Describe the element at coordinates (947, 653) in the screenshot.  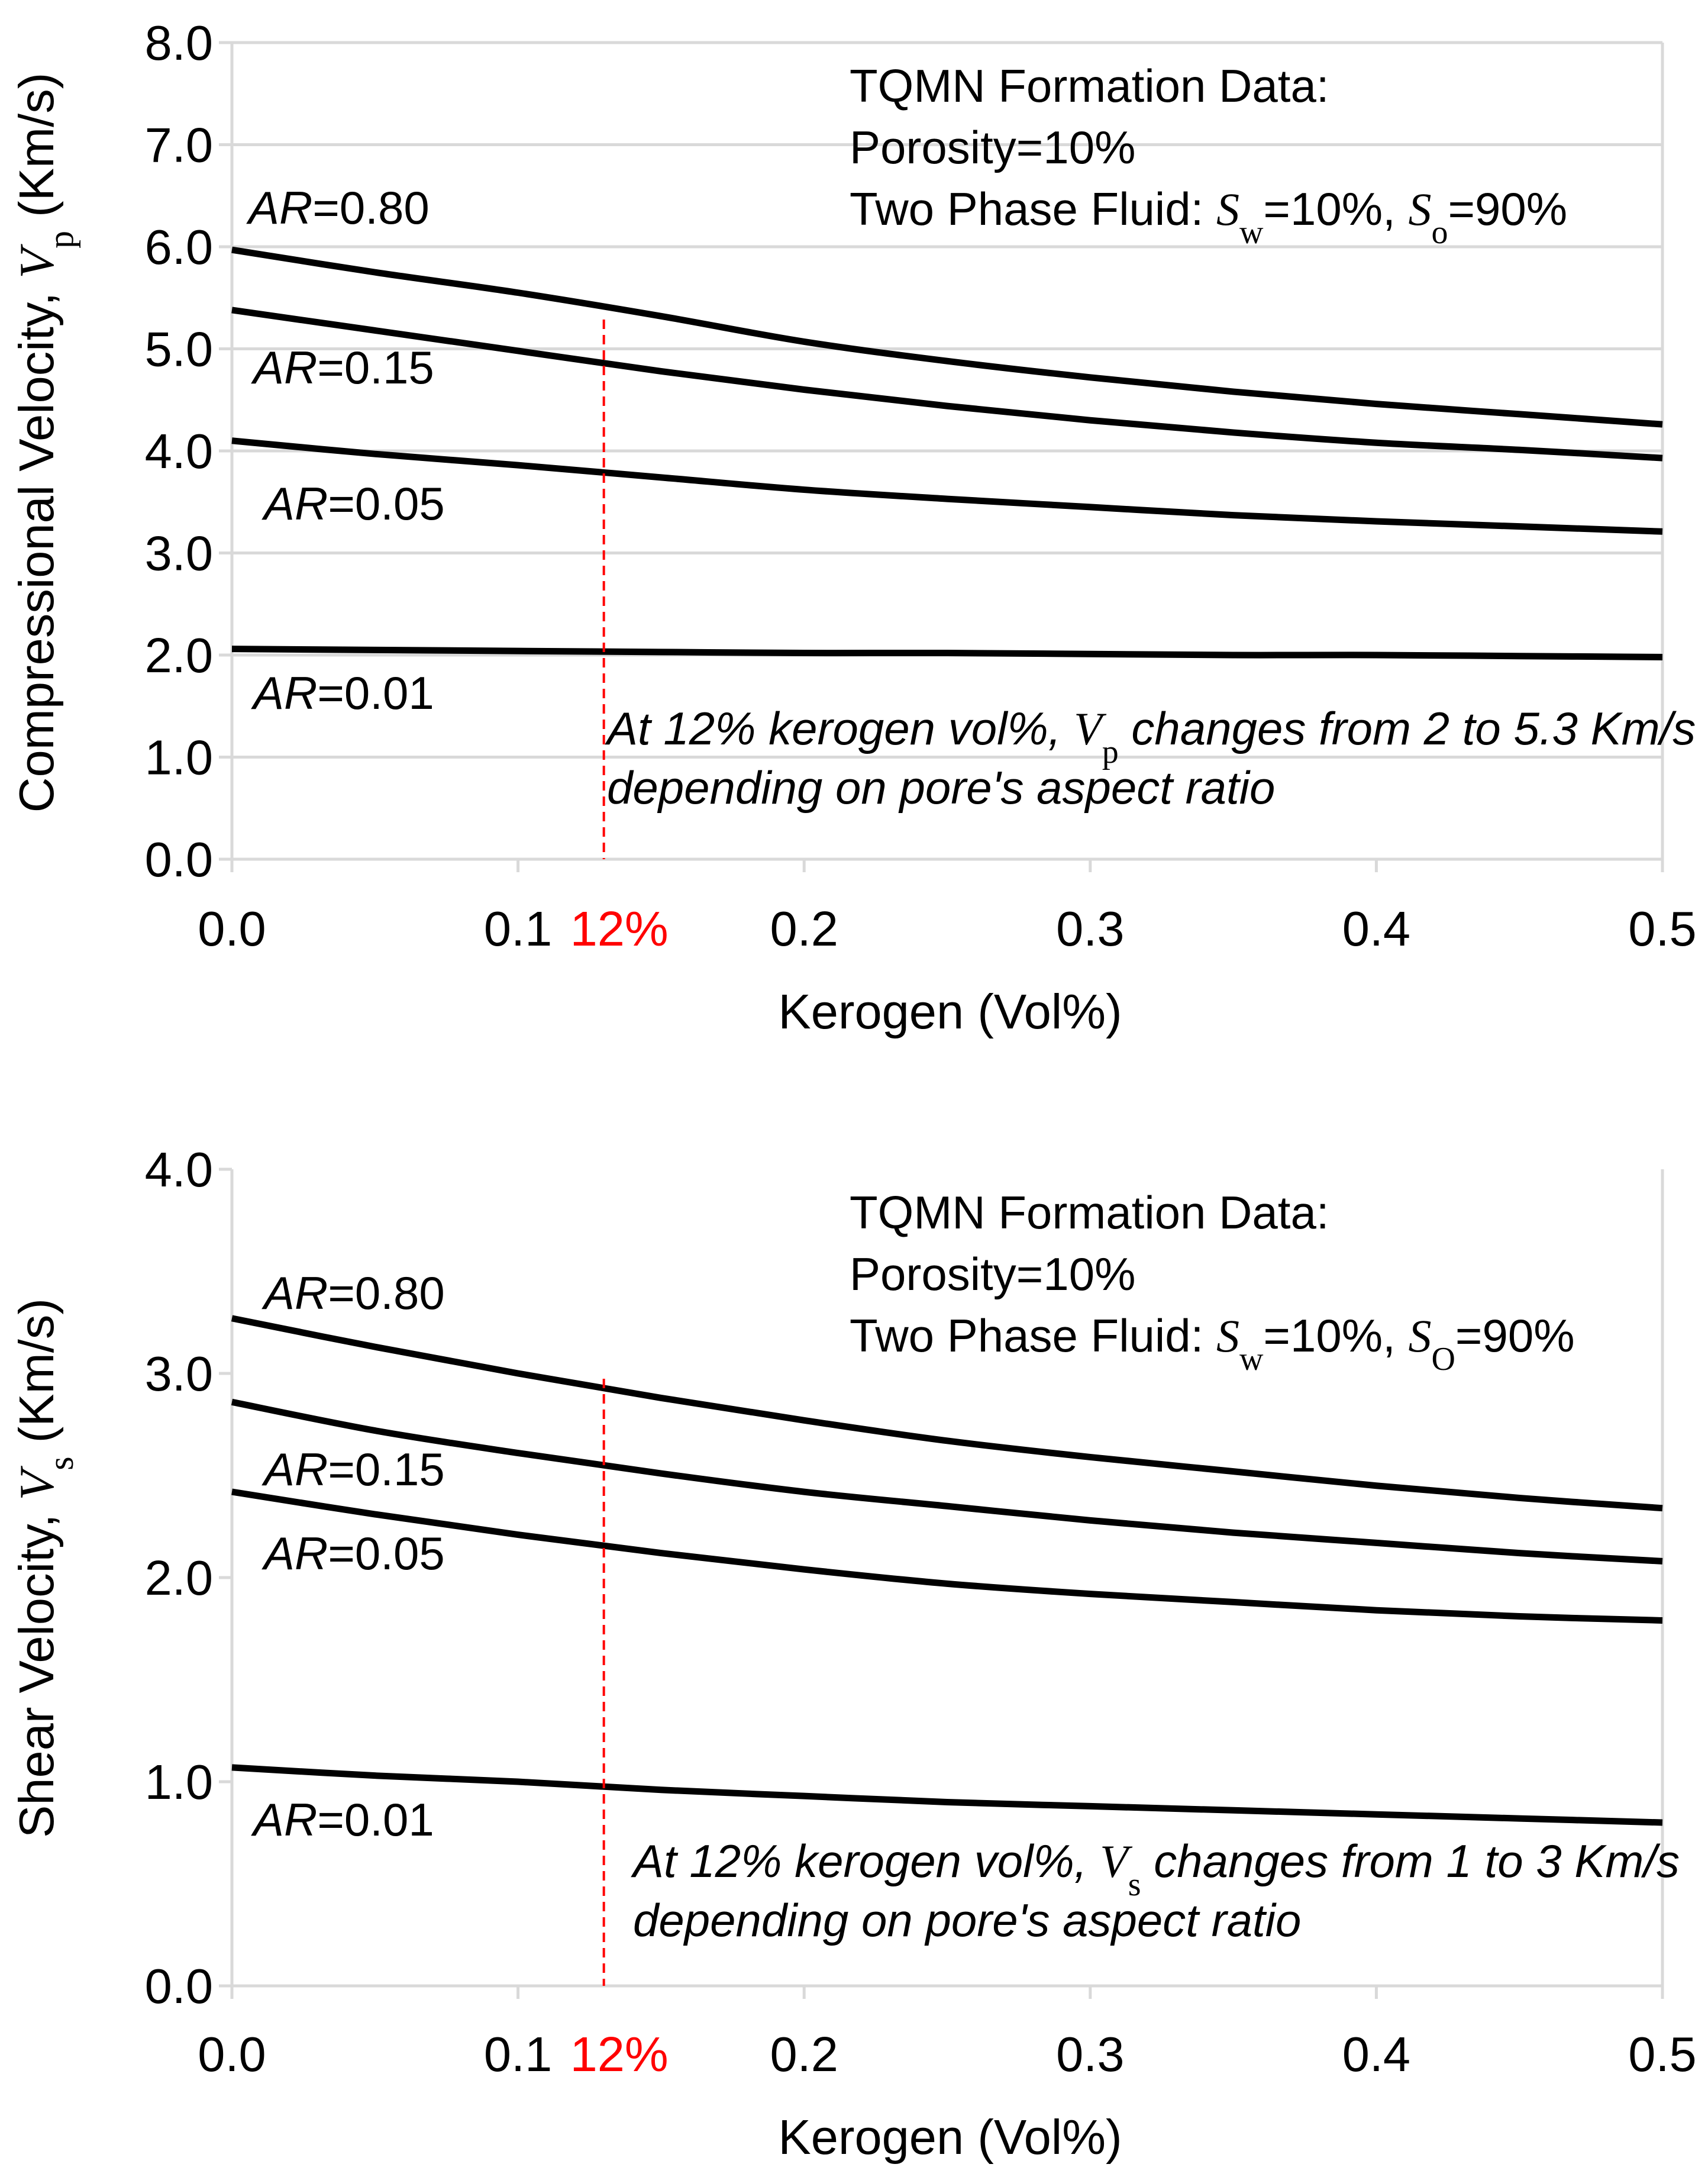
I see `vp-series-ar001` at that location.